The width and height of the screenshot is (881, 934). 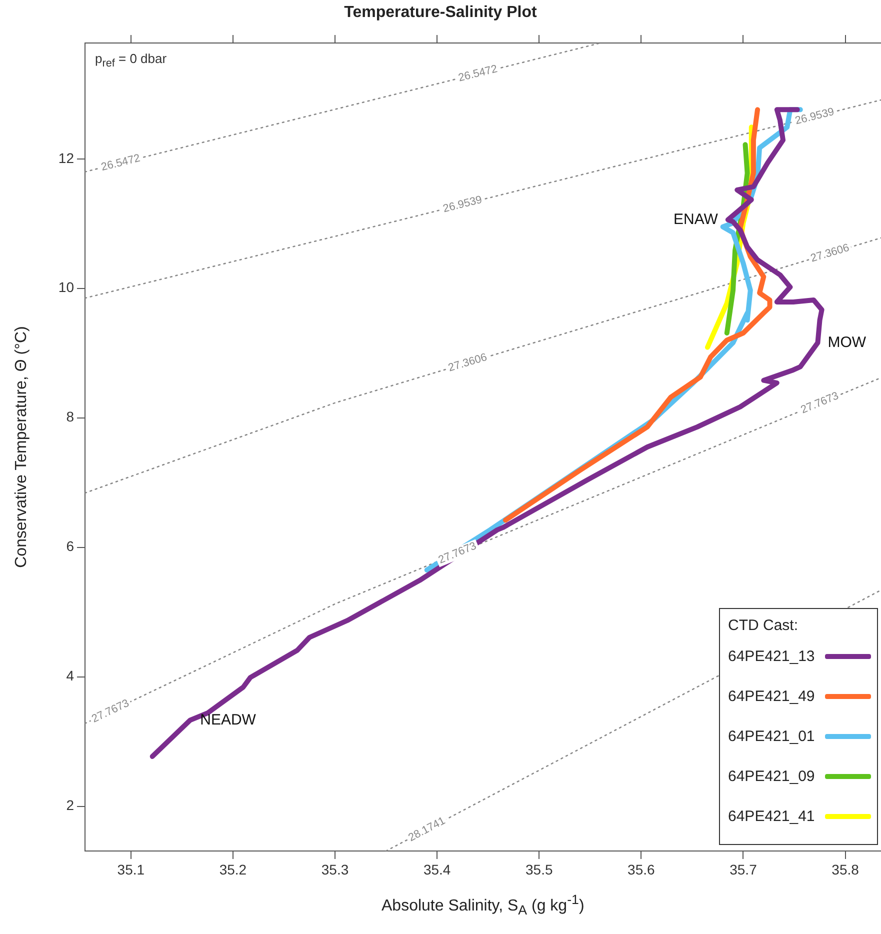 What do you see at coordinates (483, 905) in the screenshot?
I see `x-axis-title: Absolute Salinity, S$_{A}$ (g kg$^{-1}$)` at bounding box center [483, 905].